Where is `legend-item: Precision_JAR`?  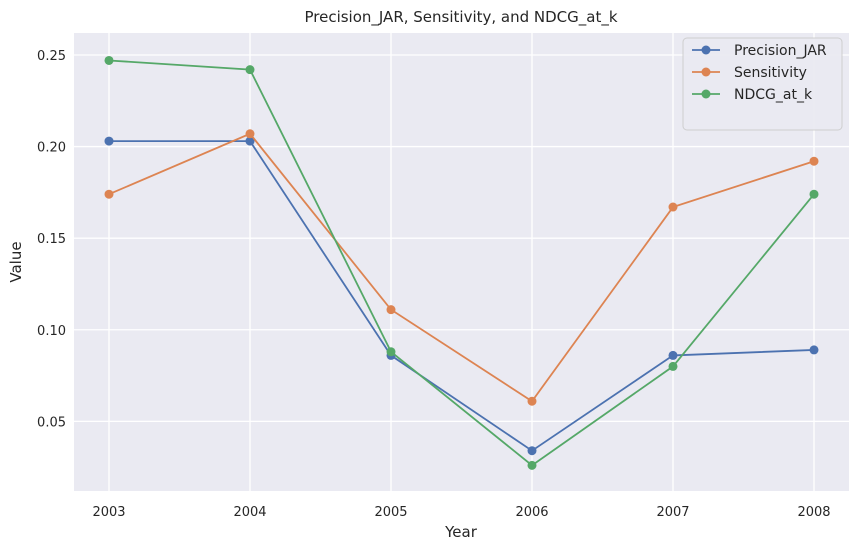
legend-item: Precision_JAR is located at coordinates (759, 51).